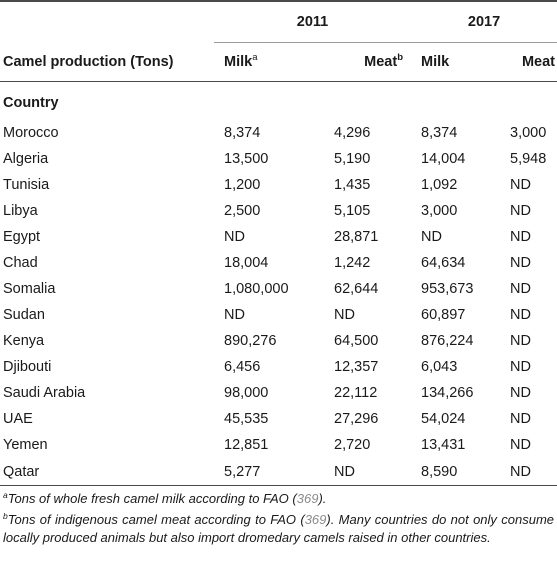 The image size is (557, 580). What do you see at coordinates (307, 498) in the screenshot?
I see `footnote-a-reference-link: 369` at bounding box center [307, 498].